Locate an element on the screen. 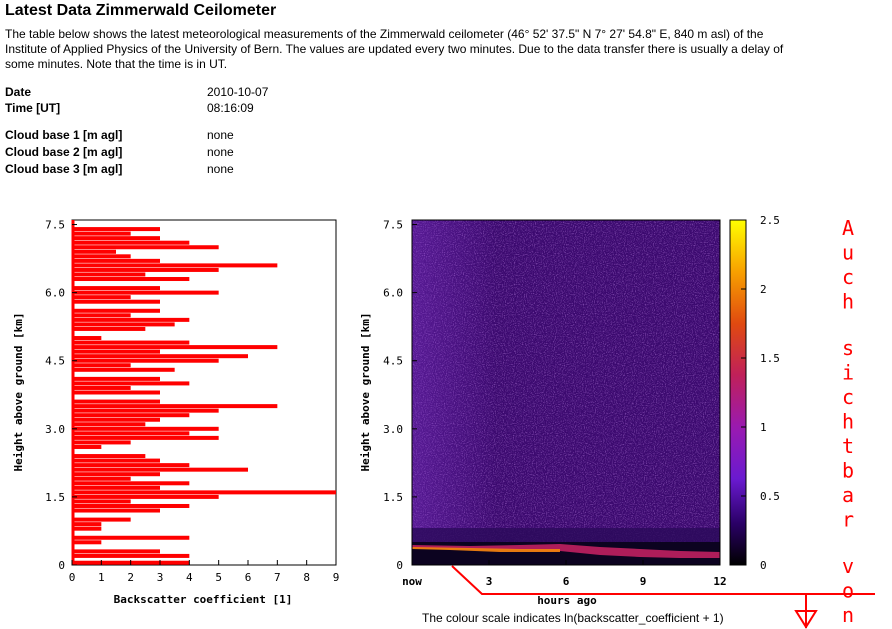  heatmap-y-tick-label: 3.0 is located at coordinates (393, 429).